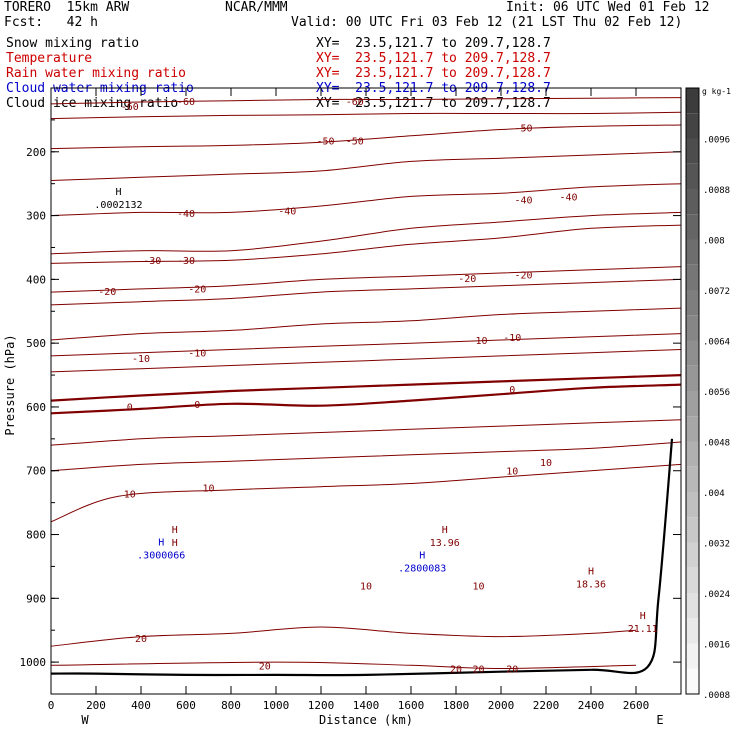  Describe the element at coordinates (422, 568) in the screenshot. I see `extremum-value: .2800083` at that location.